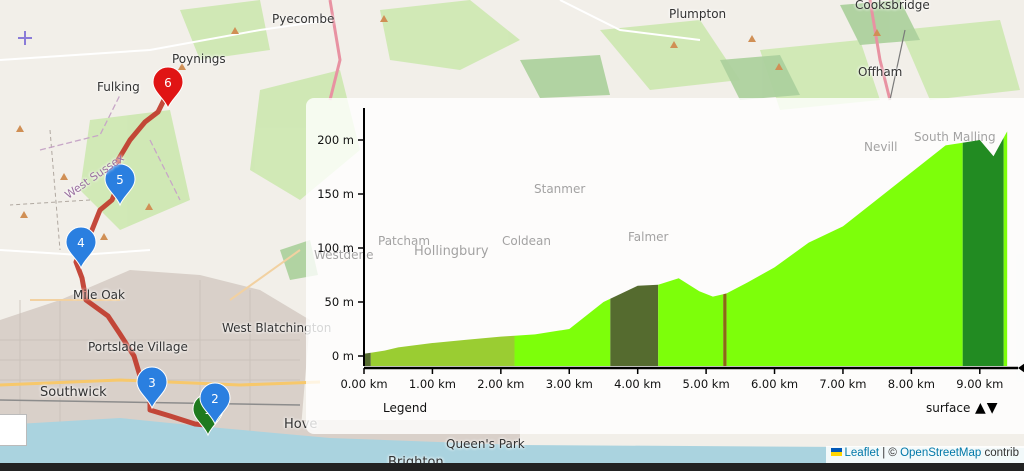  What do you see at coordinates (341, 237) in the screenshot?
I see `y-axis: 200 m 150 m 100 m 50 m 0 m` at bounding box center [341, 237].